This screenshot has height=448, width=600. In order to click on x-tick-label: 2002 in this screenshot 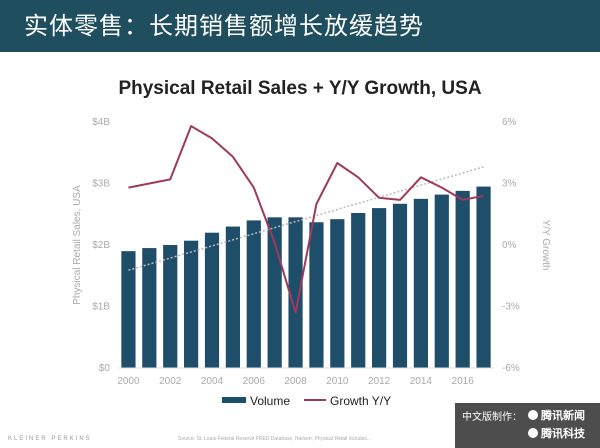, I will do `click(170, 381)`.